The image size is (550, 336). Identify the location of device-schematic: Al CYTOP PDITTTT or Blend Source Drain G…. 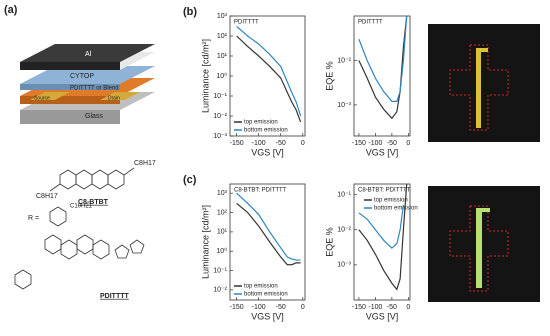
(87, 84).